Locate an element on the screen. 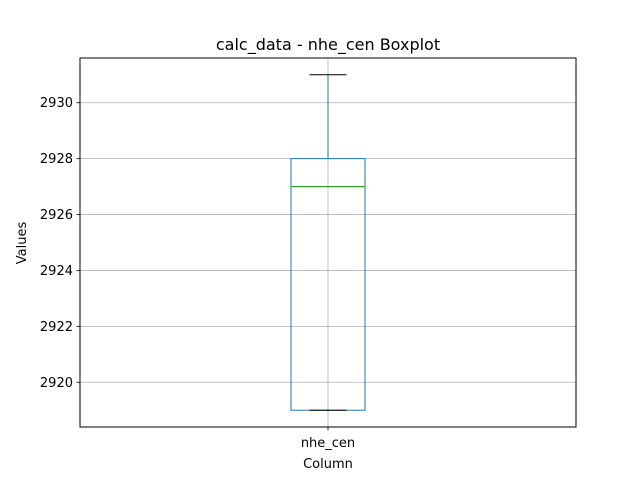 Image resolution: width=640 pixels, height=480 pixels. y-tick-label: 2928 is located at coordinates (56, 159).